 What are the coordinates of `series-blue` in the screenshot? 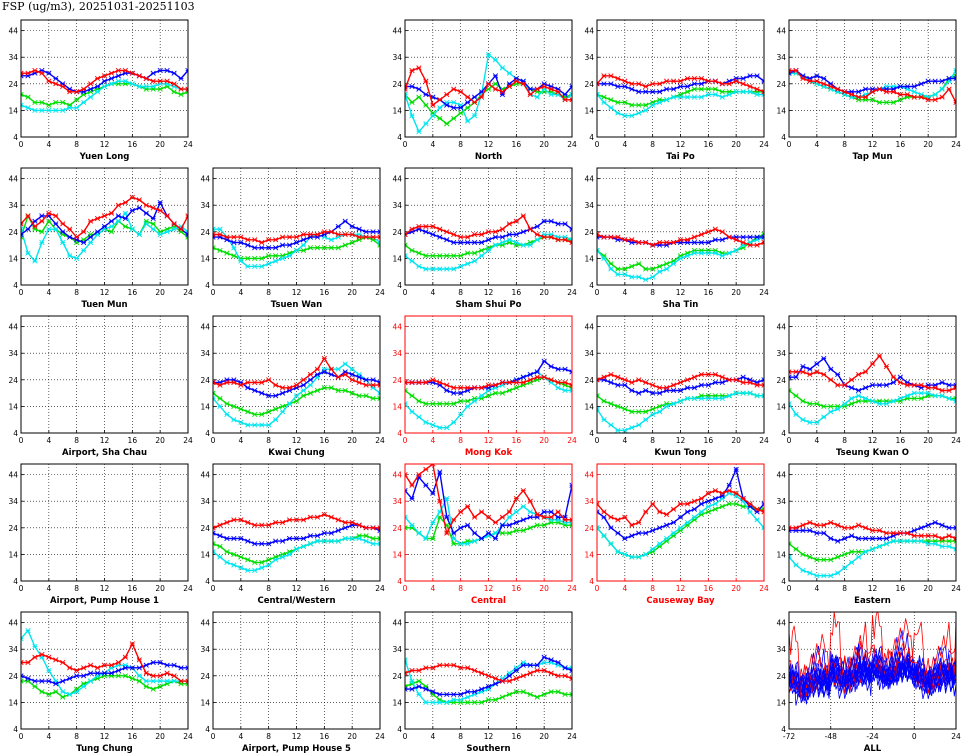 It's located at (488, 232).